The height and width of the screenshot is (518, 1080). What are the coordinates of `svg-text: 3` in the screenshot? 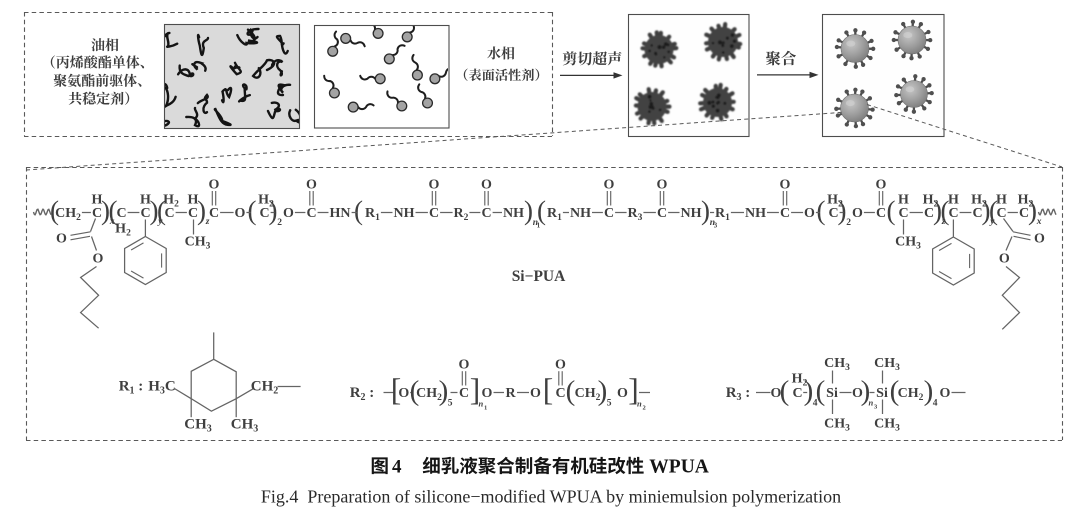 It's located at (876, 407).